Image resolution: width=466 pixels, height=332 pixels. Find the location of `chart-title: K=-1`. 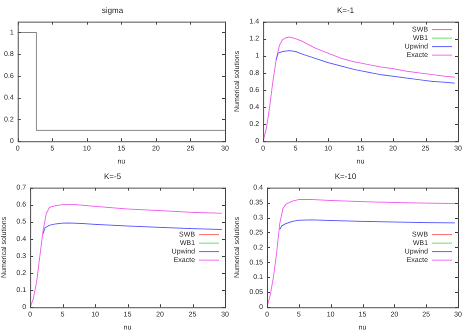

chart-title: K=-1 is located at coordinates (345, 11).